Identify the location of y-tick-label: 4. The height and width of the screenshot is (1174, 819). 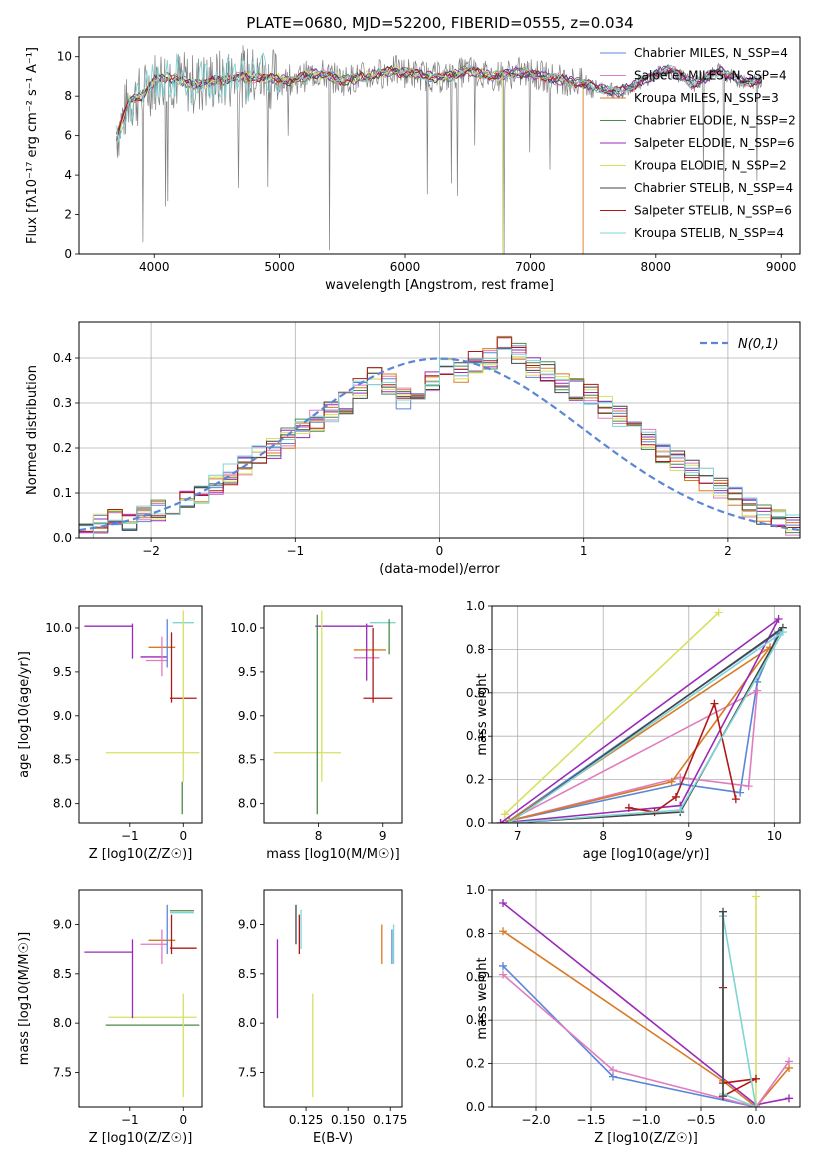
(68, 175).